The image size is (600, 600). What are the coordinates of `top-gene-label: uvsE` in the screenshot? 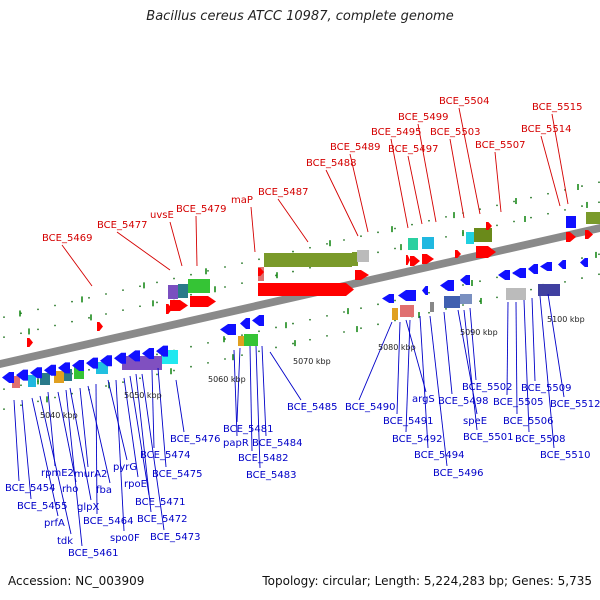 It's located at (162, 215).